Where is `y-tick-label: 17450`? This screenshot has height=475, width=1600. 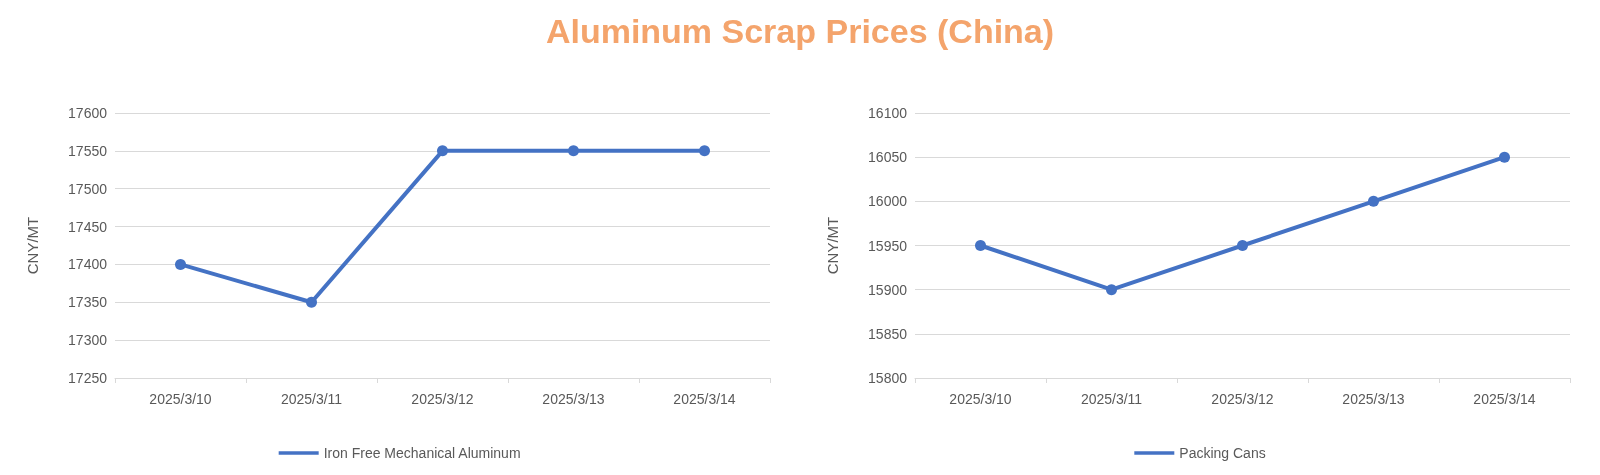
y-tick-label: 17450 is located at coordinates (88, 226).